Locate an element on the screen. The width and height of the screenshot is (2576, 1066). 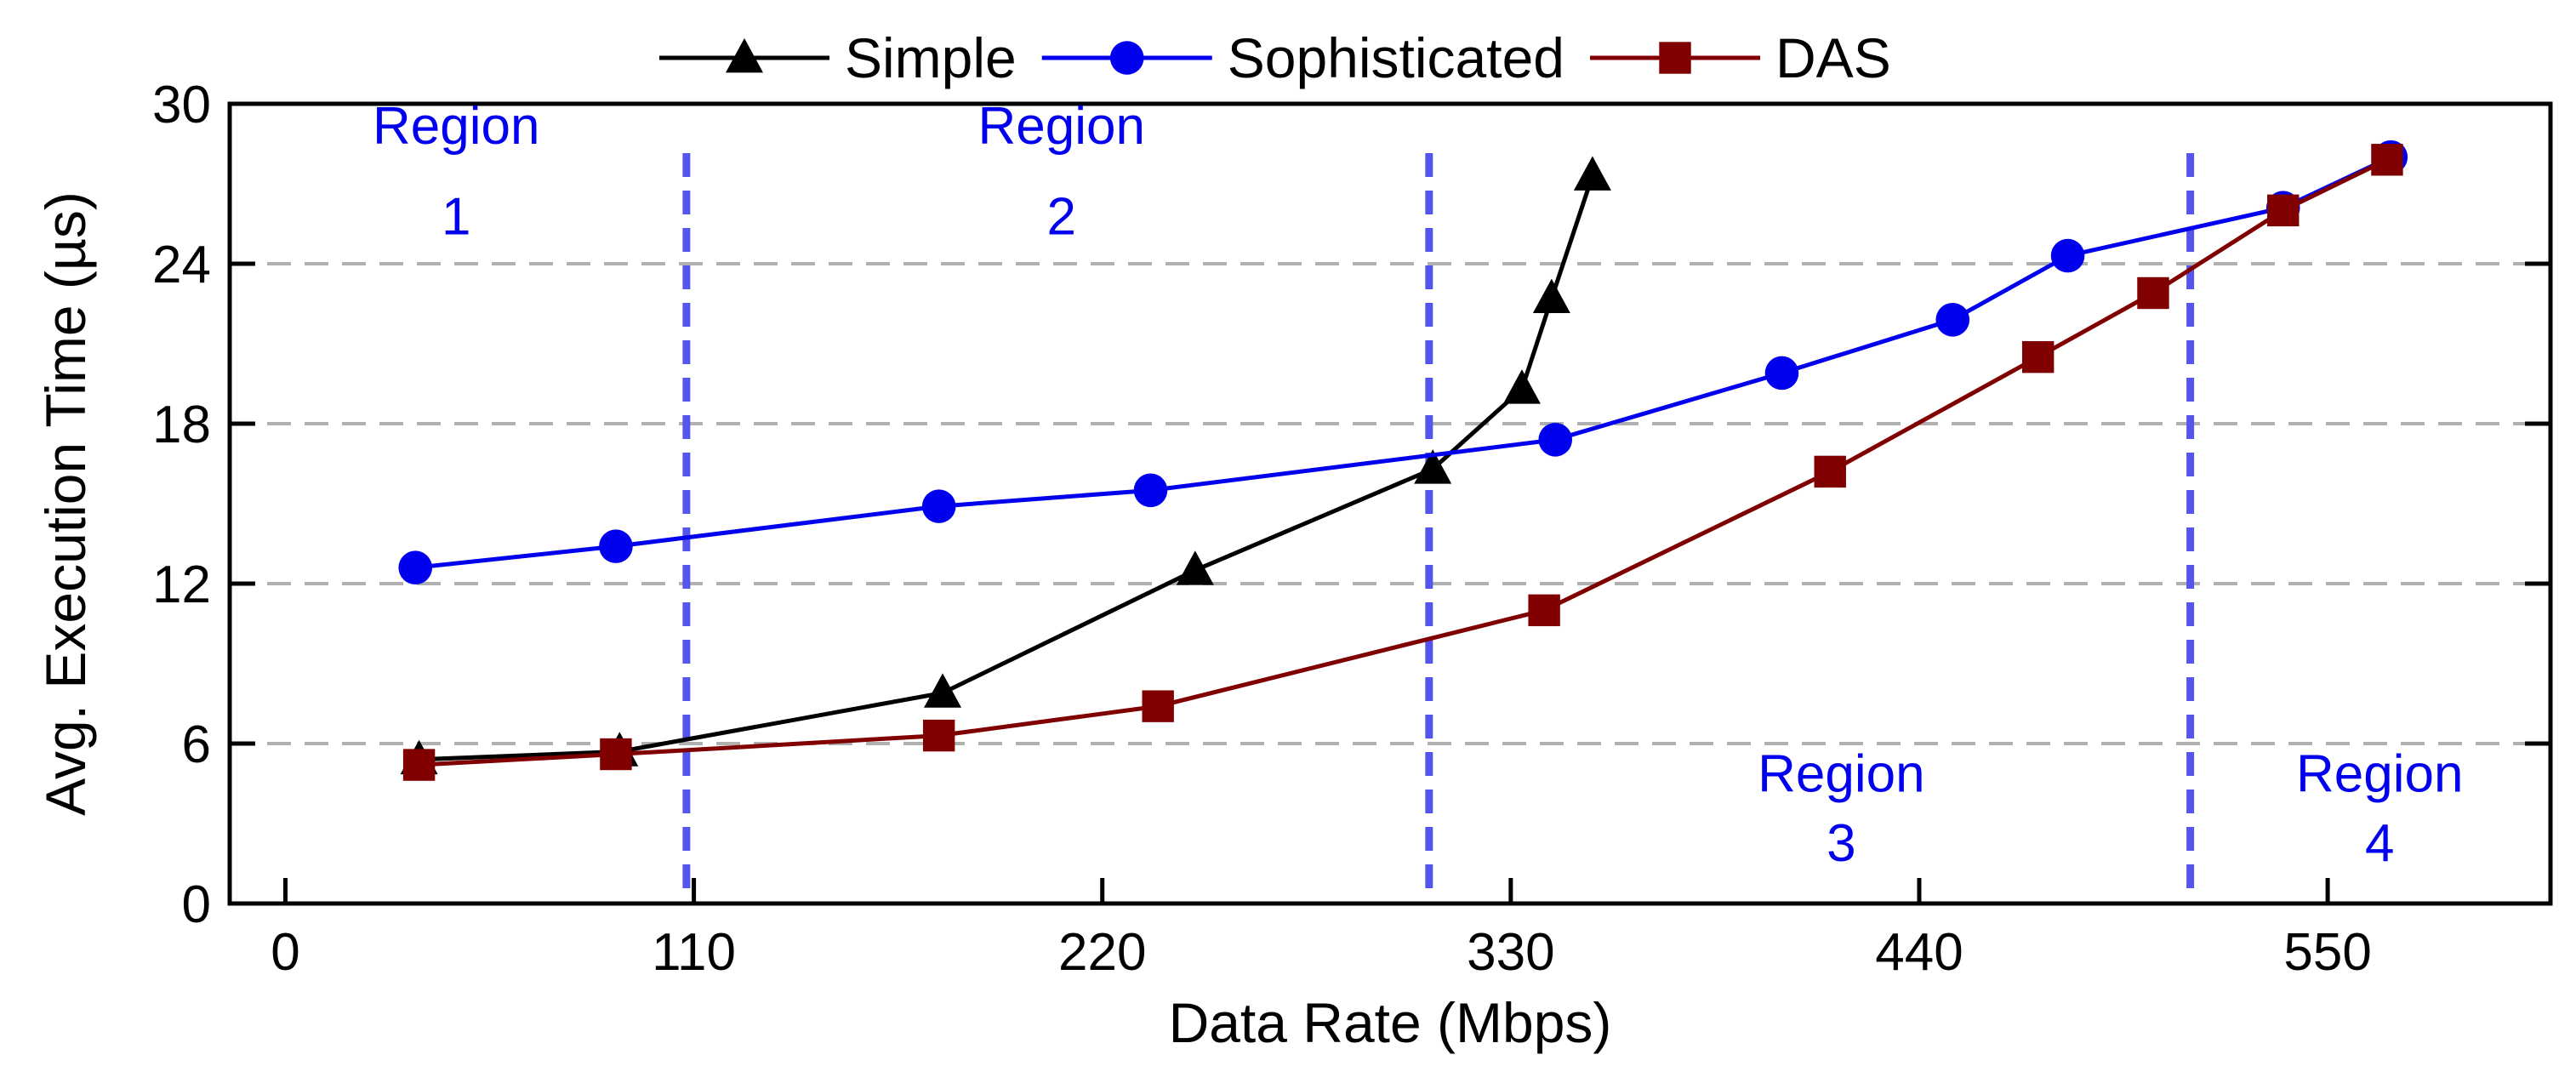
x-tick-label: 0 is located at coordinates (285, 952).